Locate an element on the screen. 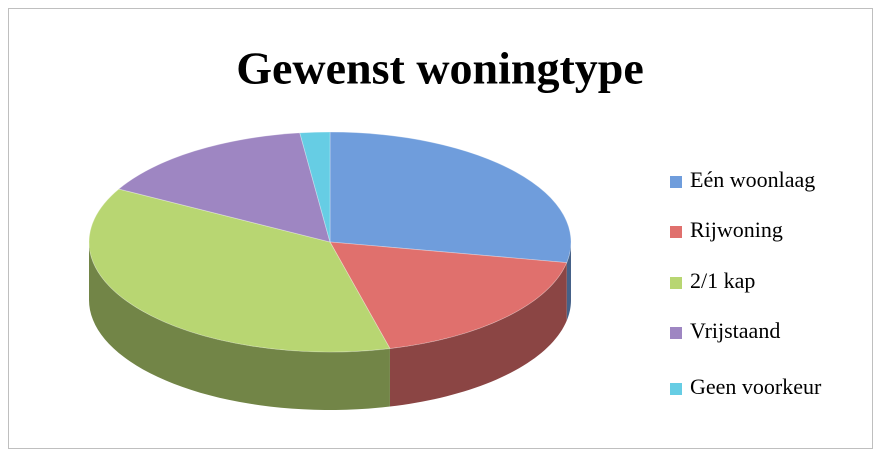 The image size is (881, 458). legend-label: Geen voorkeur is located at coordinates (756, 386).